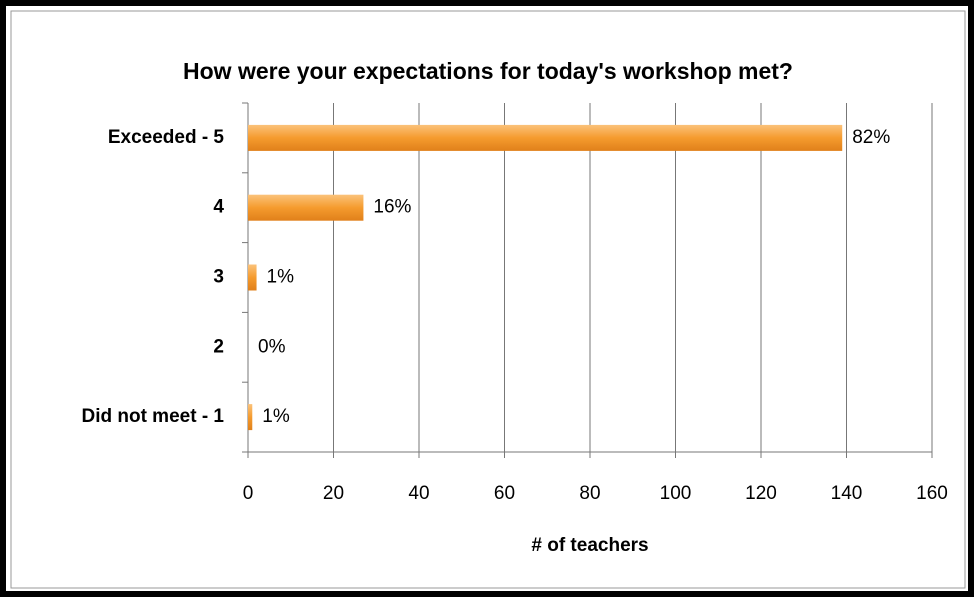 Image resolution: width=976 pixels, height=599 pixels. I want to click on x-tick-label: 0, so click(248, 493).